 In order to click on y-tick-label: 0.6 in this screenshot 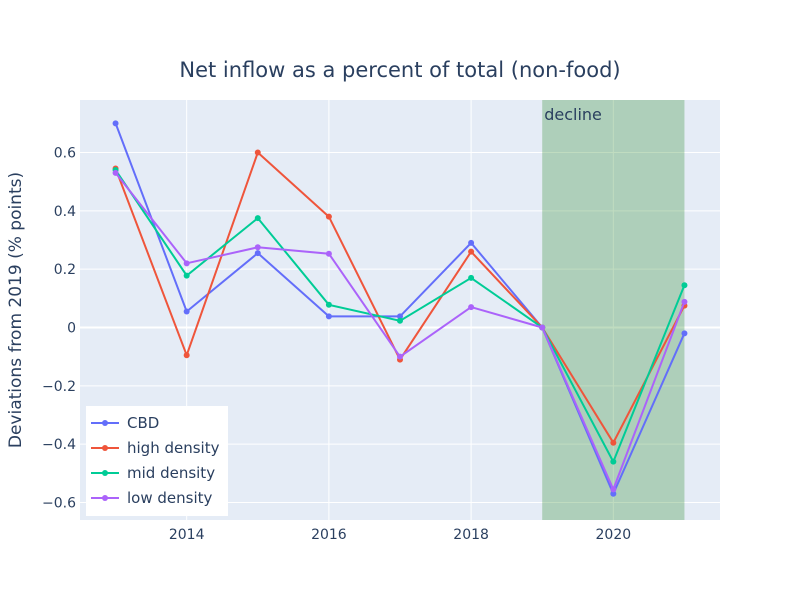, I will do `click(65, 154)`.